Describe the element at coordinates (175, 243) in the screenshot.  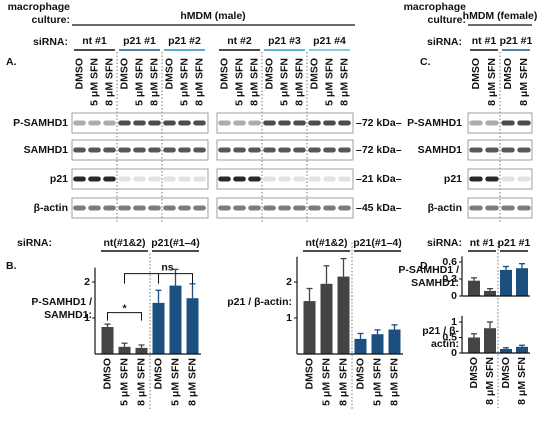
I see `group-label: p21(#1–4)` at that location.